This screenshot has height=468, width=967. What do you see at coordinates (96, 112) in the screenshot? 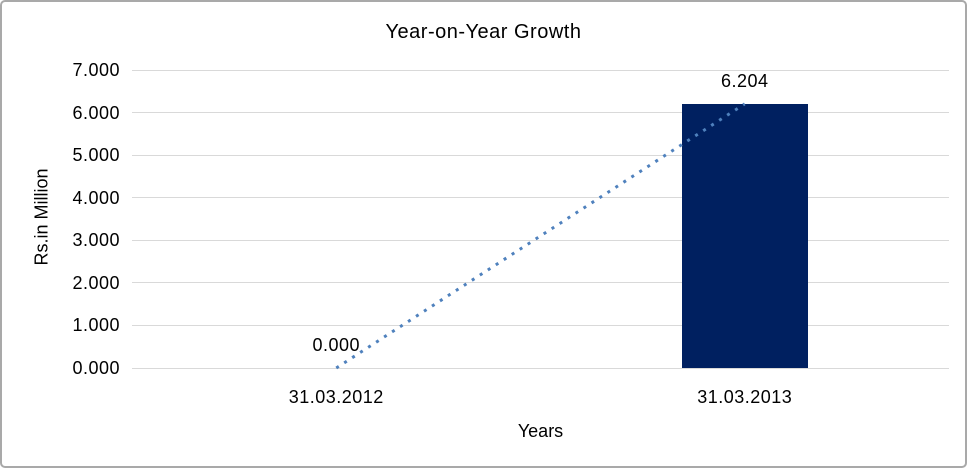
I see `y-tick-label: 6.000` at bounding box center [96, 112].